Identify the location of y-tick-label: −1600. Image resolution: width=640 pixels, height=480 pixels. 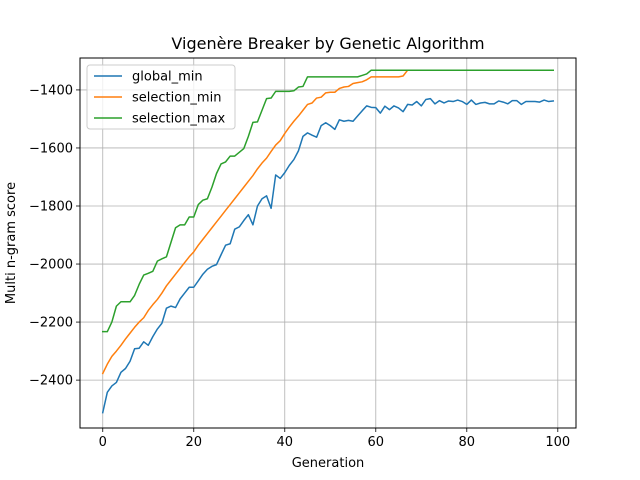
(51, 148).